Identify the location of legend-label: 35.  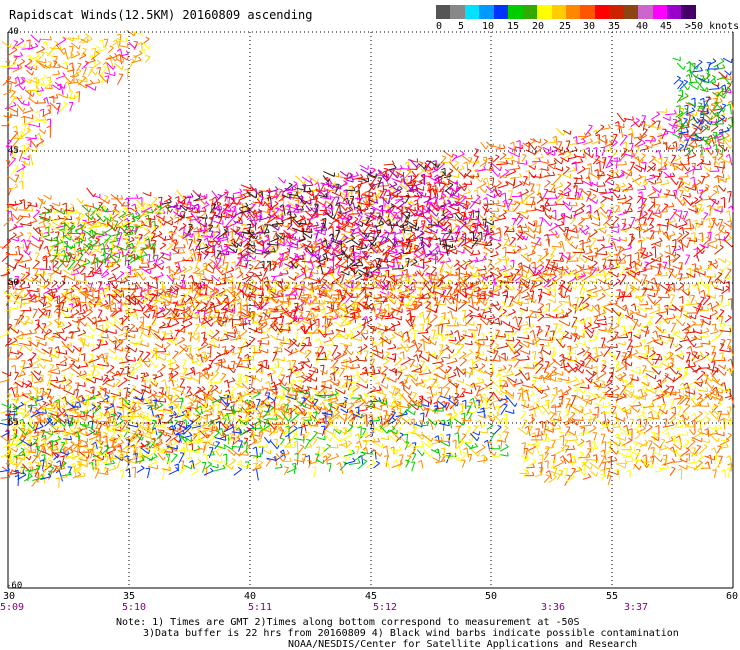
(614, 26).